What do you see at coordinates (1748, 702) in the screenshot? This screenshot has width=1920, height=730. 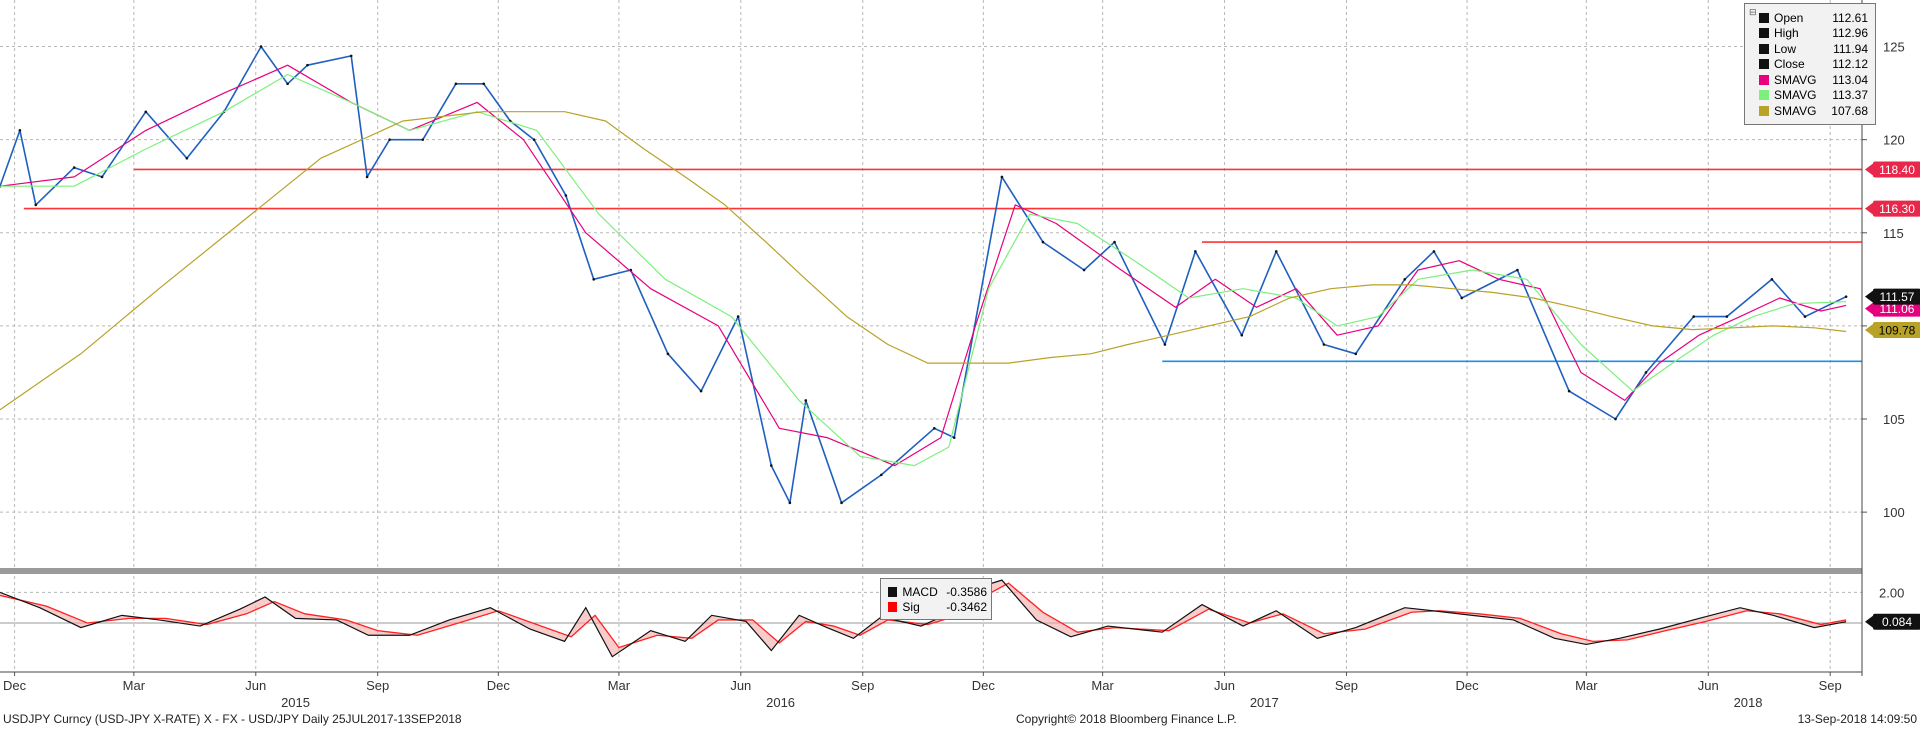 I see `x-tick-label-year: 2018` at bounding box center [1748, 702].